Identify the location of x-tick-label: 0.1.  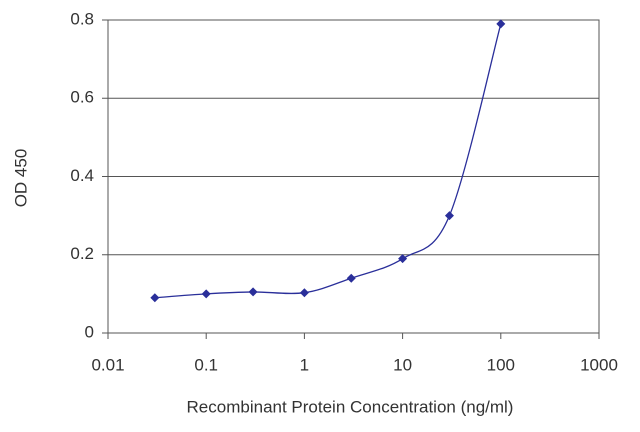
(206, 364).